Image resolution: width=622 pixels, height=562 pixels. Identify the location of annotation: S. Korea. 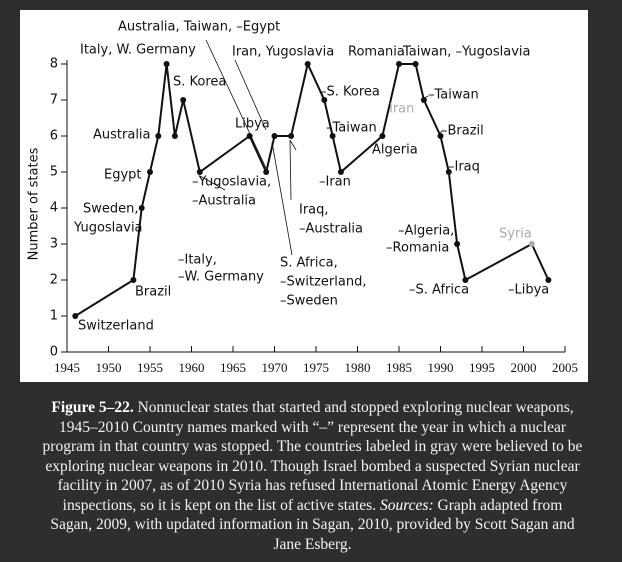
(199, 82).